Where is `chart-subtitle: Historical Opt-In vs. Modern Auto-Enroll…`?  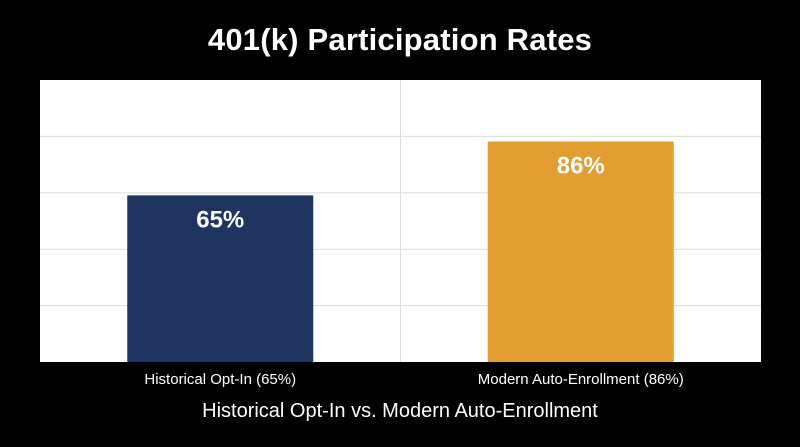 chart-subtitle: Historical Opt-In vs. Modern Auto-Enroll… is located at coordinates (400, 411).